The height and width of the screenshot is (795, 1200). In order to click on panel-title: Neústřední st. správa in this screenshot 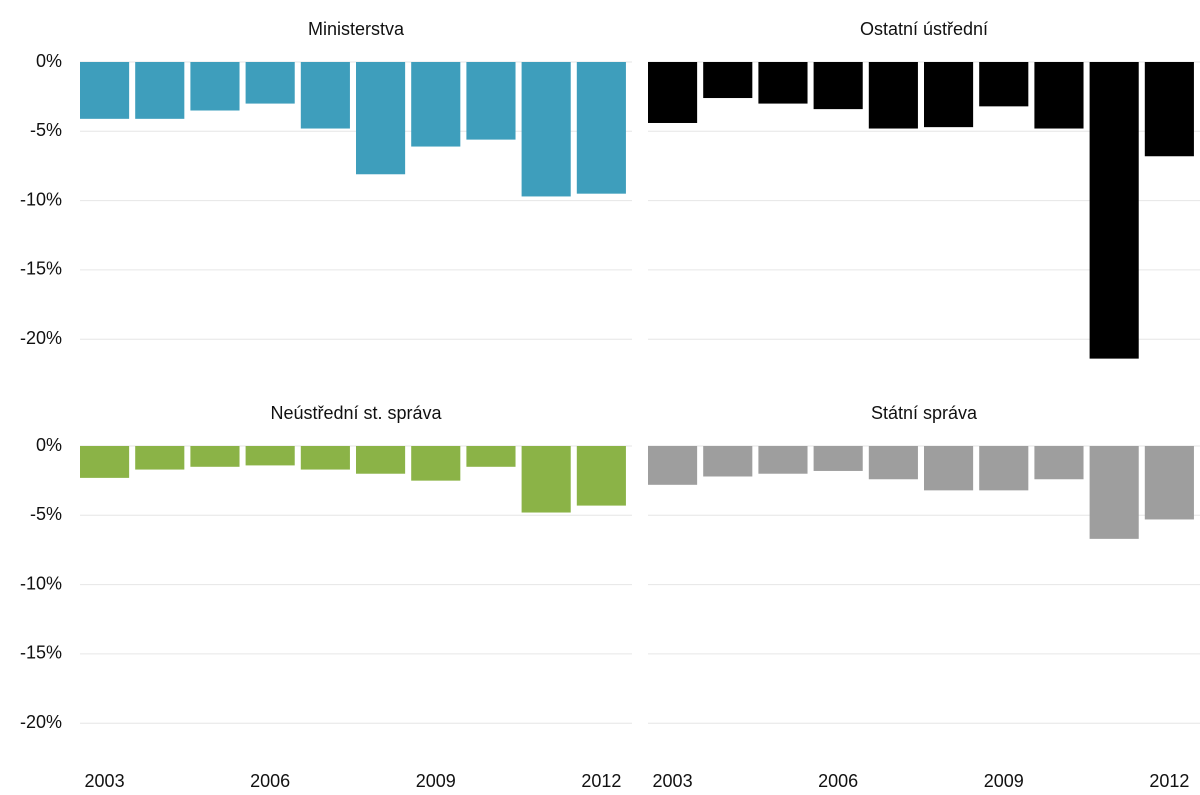, I will do `click(356, 413)`.